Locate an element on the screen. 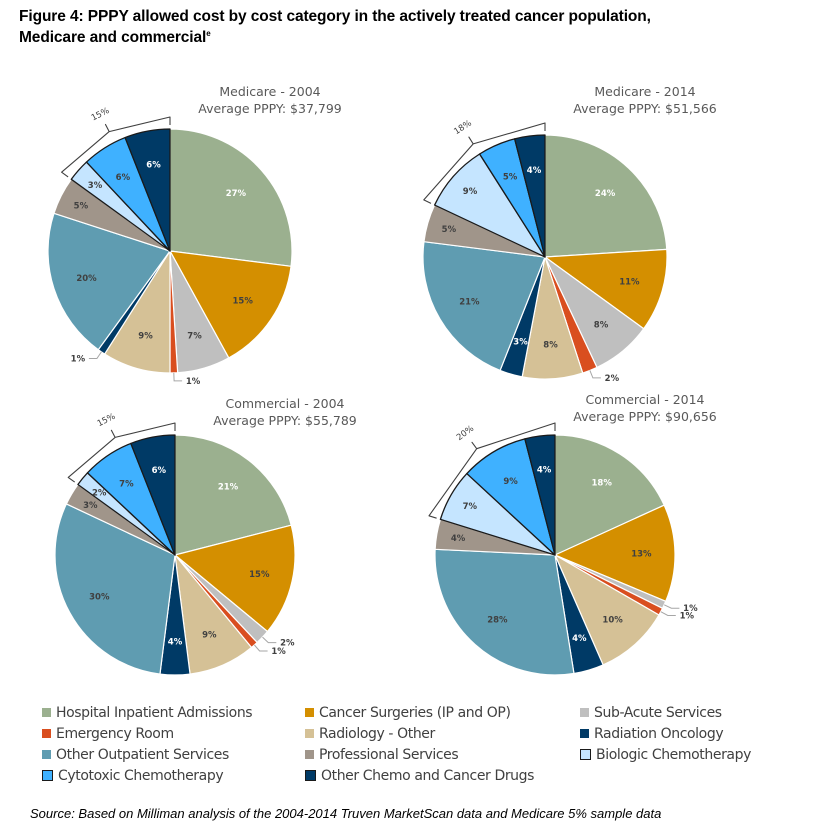  pie-title: Commercial - 2004 is located at coordinates (284, 403).